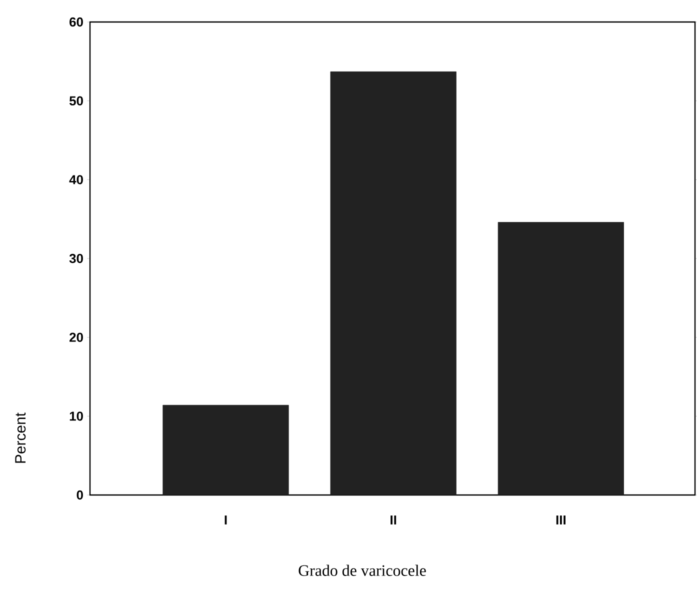 Image resolution: width=697 pixels, height=605 pixels. What do you see at coordinates (76, 337) in the screenshot?
I see `y-tick-label: 20` at bounding box center [76, 337].